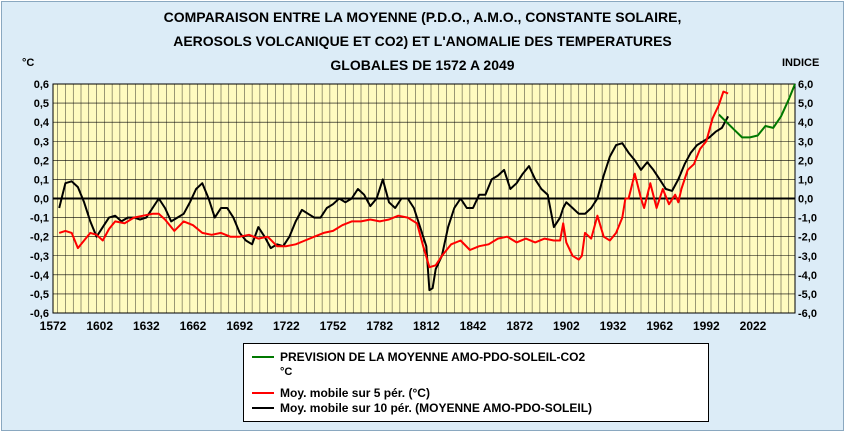 The height and width of the screenshot is (432, 845). Describe the element at coordinates (286, 372) in the screenshot. I see `legend-sub-unit: °C` at that location.